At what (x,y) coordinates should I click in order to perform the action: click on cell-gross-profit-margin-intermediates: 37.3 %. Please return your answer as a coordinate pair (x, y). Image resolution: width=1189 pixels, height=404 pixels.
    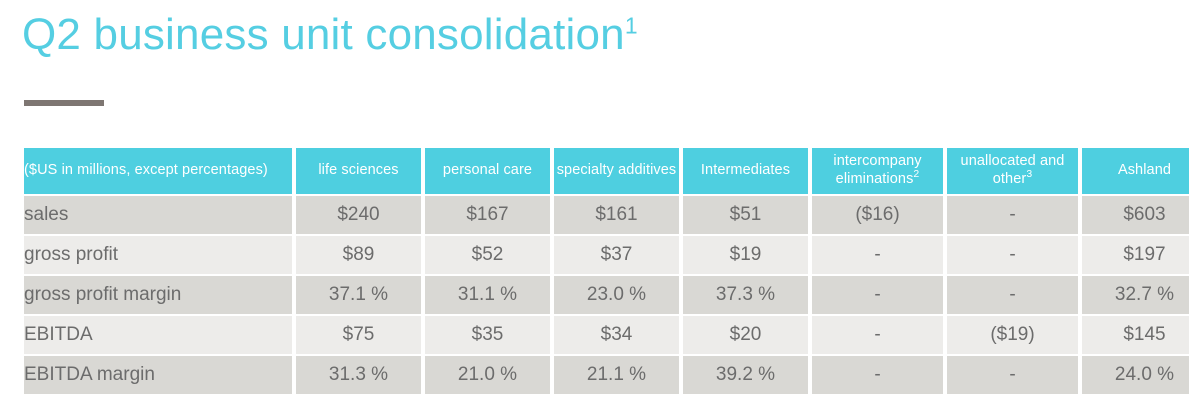
    Looking at the image, I should click on (745, 295).